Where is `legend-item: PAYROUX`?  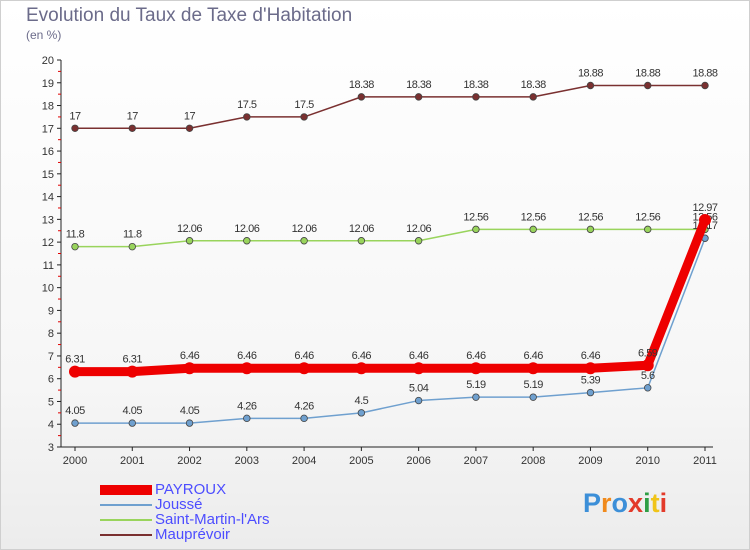
legend-item: PAYROUX is located at coordinates (185, 489).